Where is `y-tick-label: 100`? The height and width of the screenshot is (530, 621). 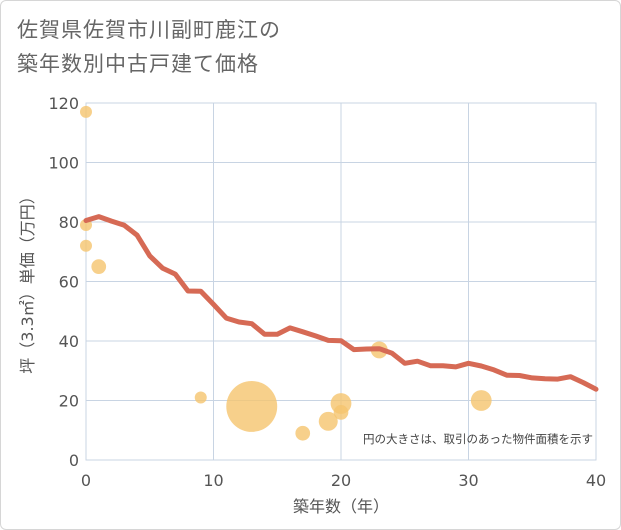 y-tick-label: 100 is located at coordinates (63, 163).